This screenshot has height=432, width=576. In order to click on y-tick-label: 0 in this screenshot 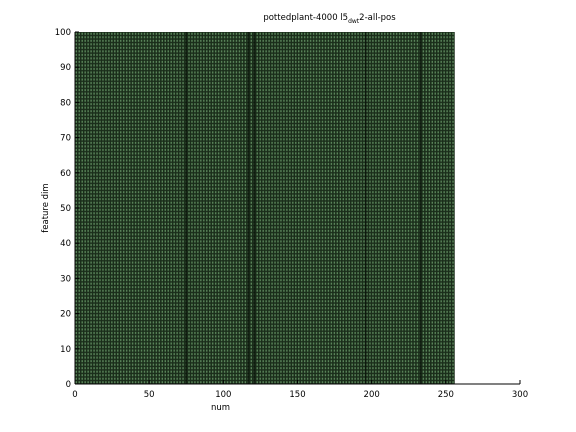, I will do `click(68, 385)`.